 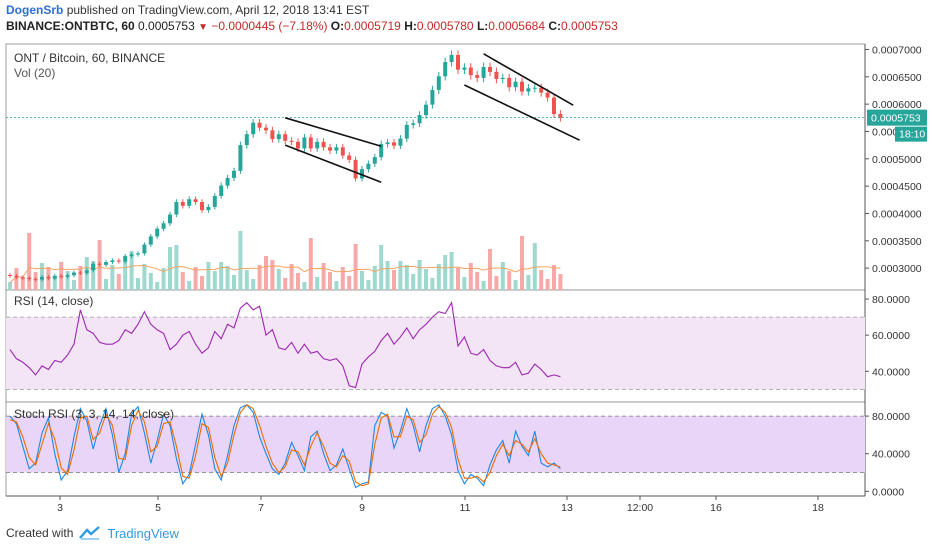 I want to click on time-tick-label: 16, so click(x=716, y=508).